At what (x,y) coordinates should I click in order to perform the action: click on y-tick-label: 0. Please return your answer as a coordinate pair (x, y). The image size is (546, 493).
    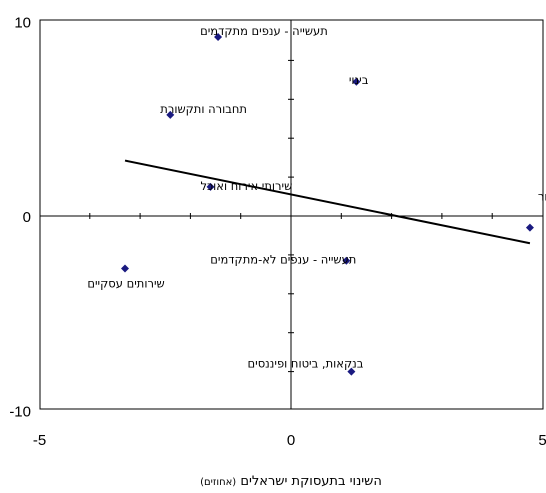
    Looking at the image, I should click on (27, 217).